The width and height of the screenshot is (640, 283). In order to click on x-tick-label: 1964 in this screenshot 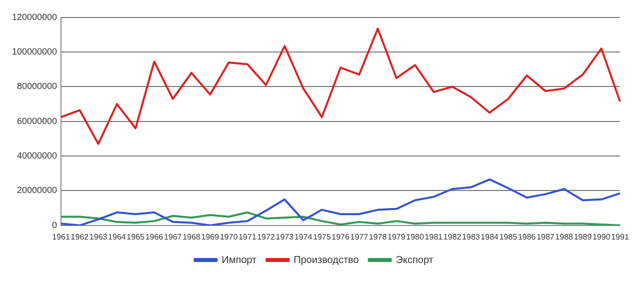, I will do `click(117, 237)`.